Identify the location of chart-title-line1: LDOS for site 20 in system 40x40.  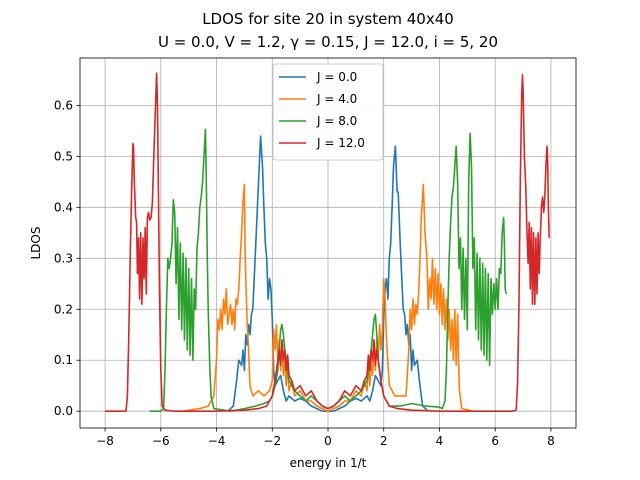
(328, 19).